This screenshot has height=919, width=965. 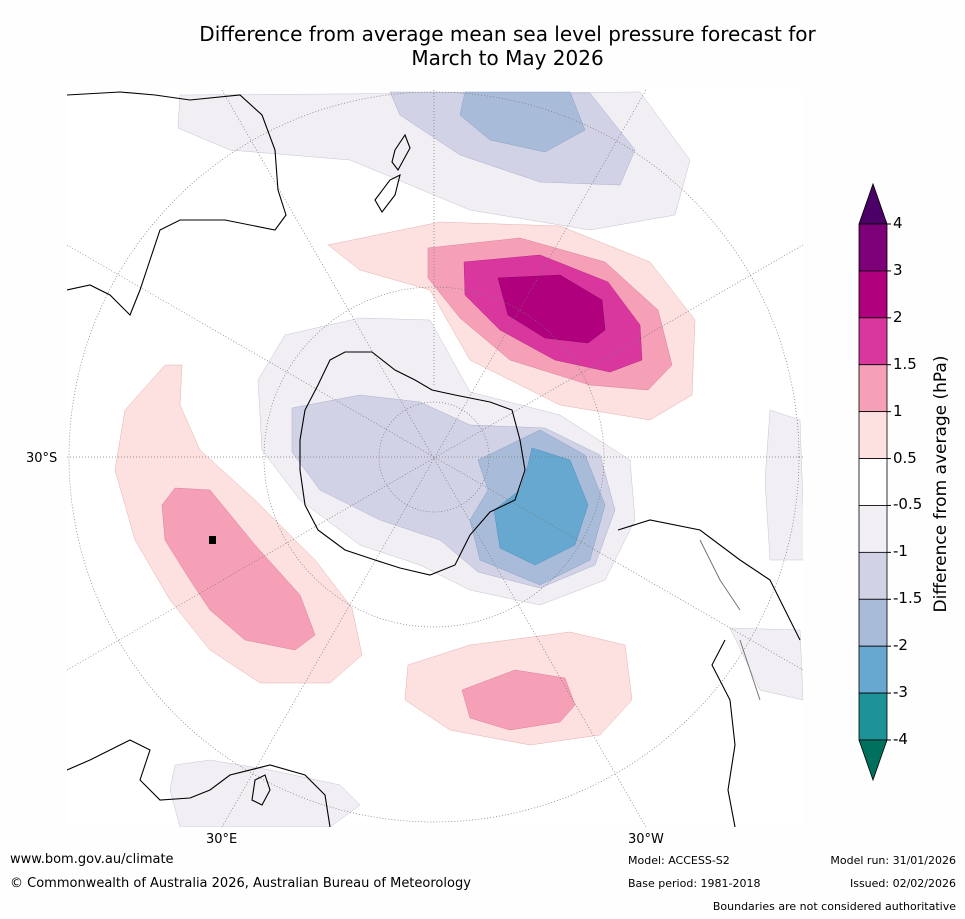 I want to click on colorbar-tick-label: -1.5, so click(x=908, y=598).